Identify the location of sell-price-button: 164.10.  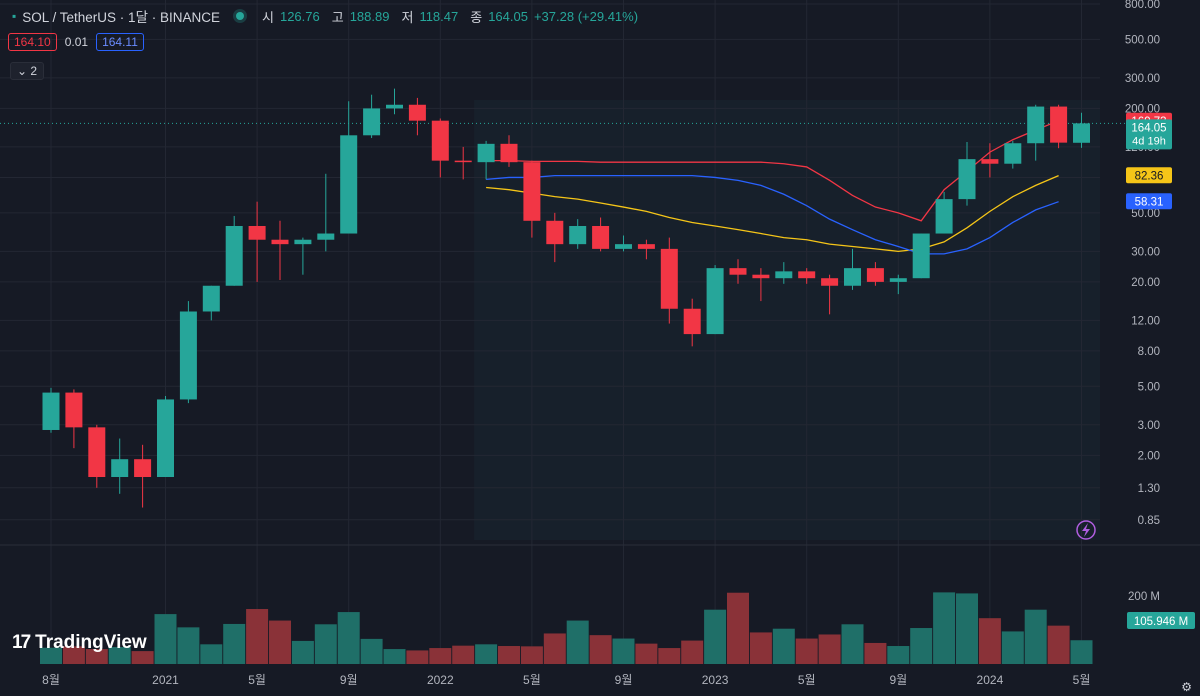
(32, 42).